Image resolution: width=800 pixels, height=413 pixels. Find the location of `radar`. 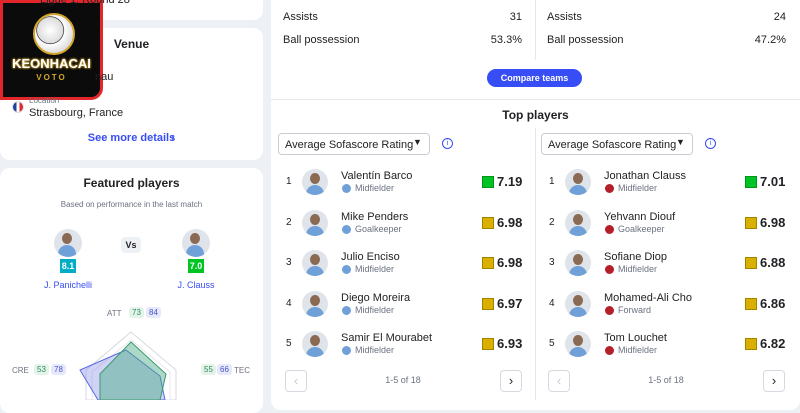

radar is located at coordinates (128, 365).